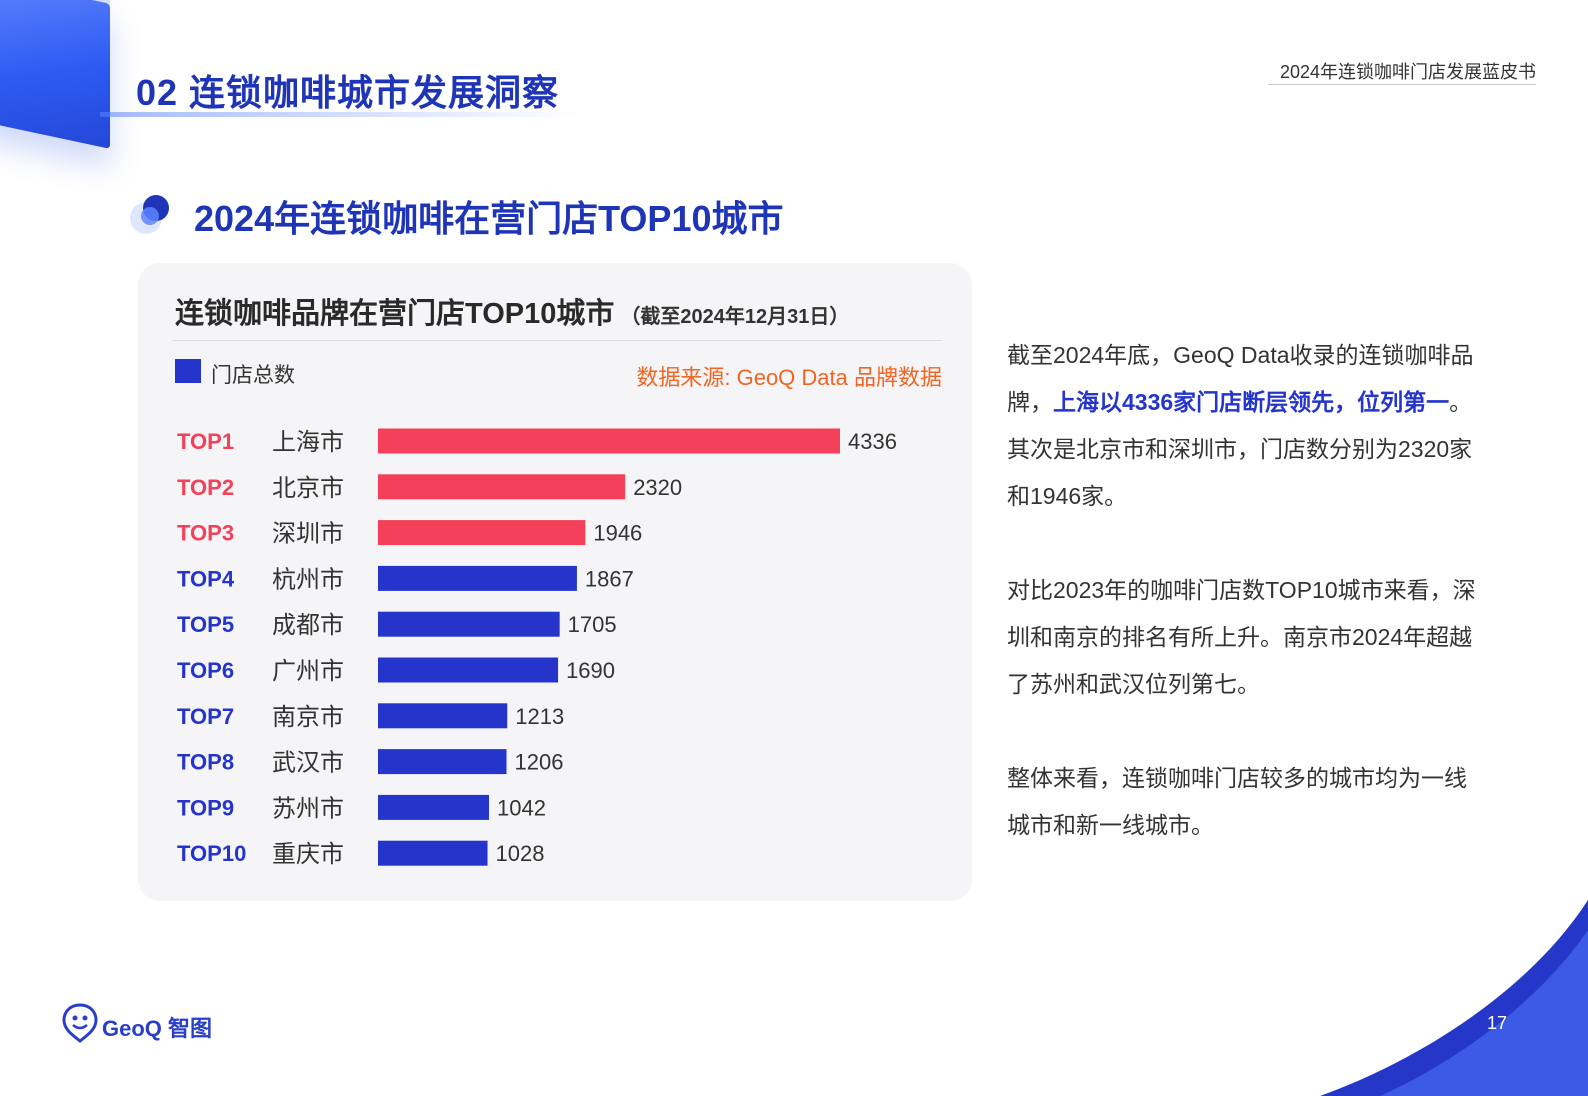  What do you see at coordinates (308, 488) in the screenshot?
I see `city-label: 北京市` at bounding box center [308, 488].